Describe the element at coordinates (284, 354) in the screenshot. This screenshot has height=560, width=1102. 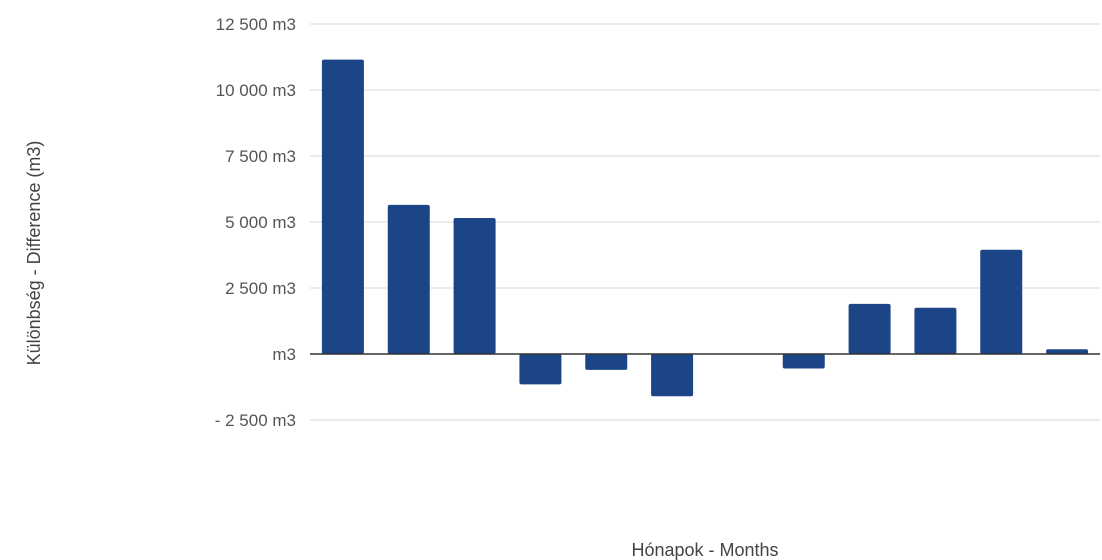
I see `y-tick-label: m3` at that location.